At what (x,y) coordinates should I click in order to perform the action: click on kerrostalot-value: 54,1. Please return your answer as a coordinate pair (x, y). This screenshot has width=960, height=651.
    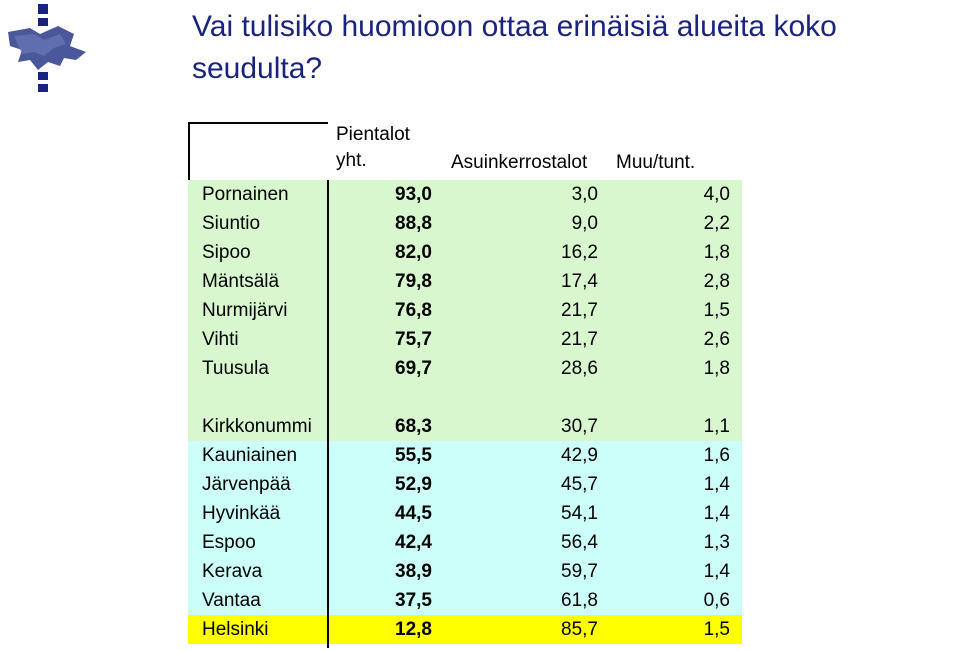
    Looking at the image, I should click on (579, 513).